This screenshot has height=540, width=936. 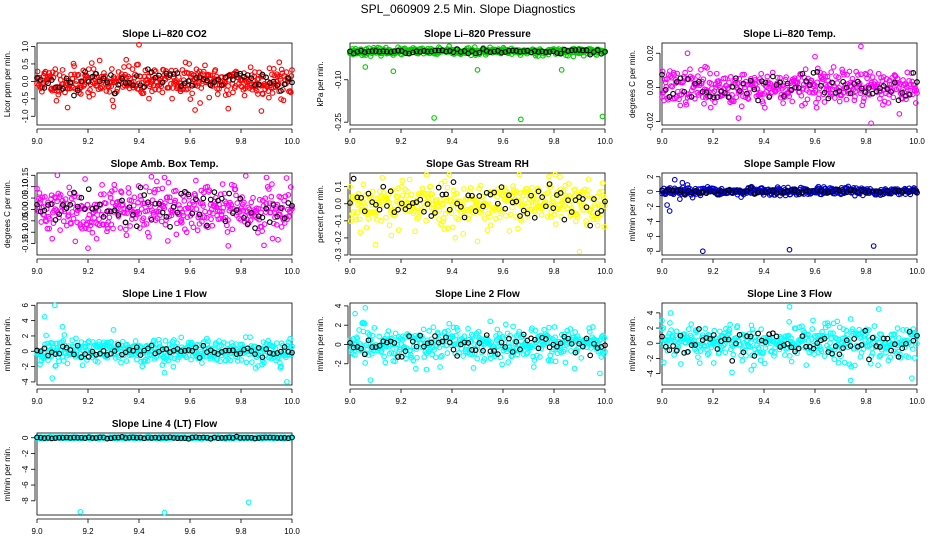 I want to click on y-tick-label: 0.02, so click(x=650, y=53).